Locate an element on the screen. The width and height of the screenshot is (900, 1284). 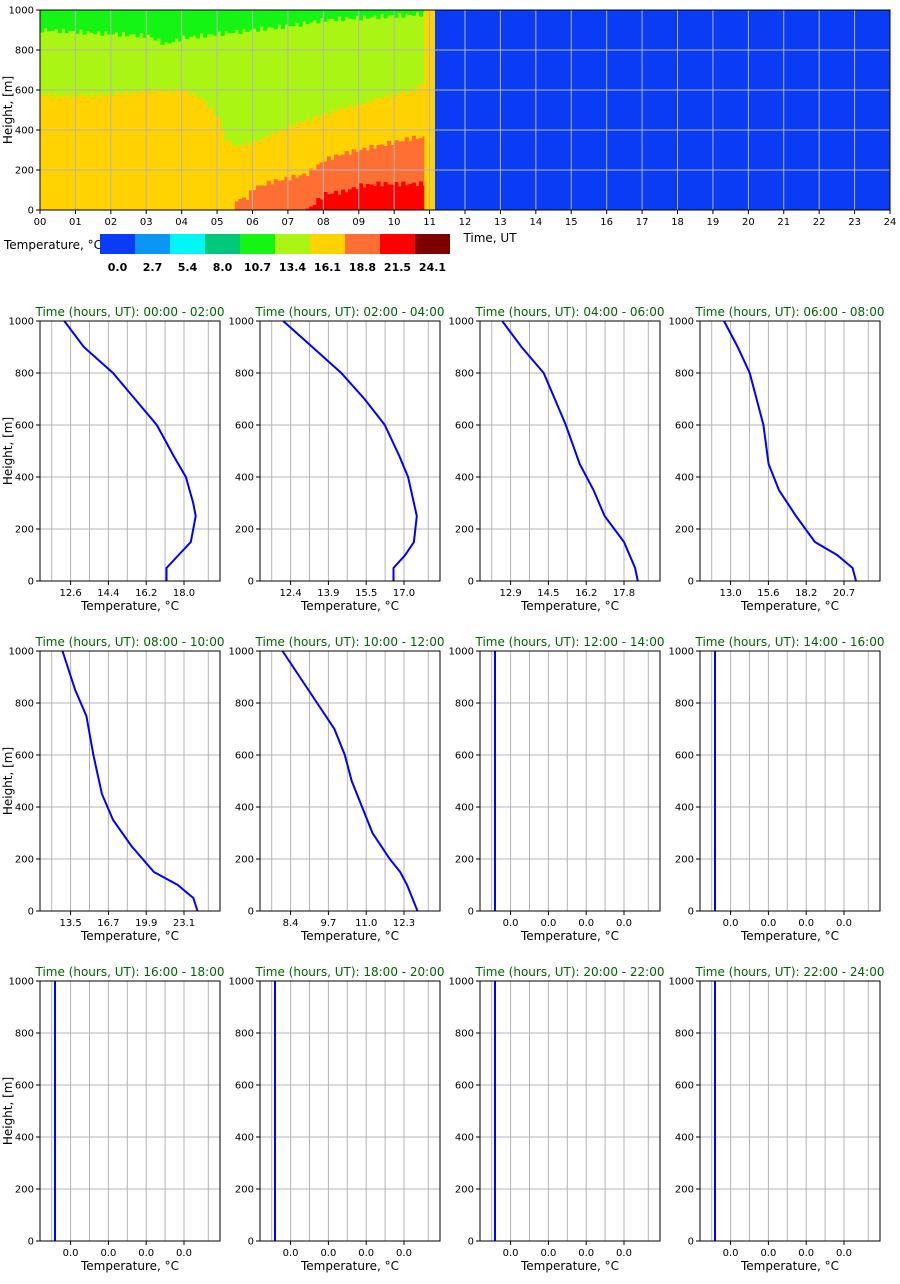
colorbar-swatch is located at coordinates (117, 244).